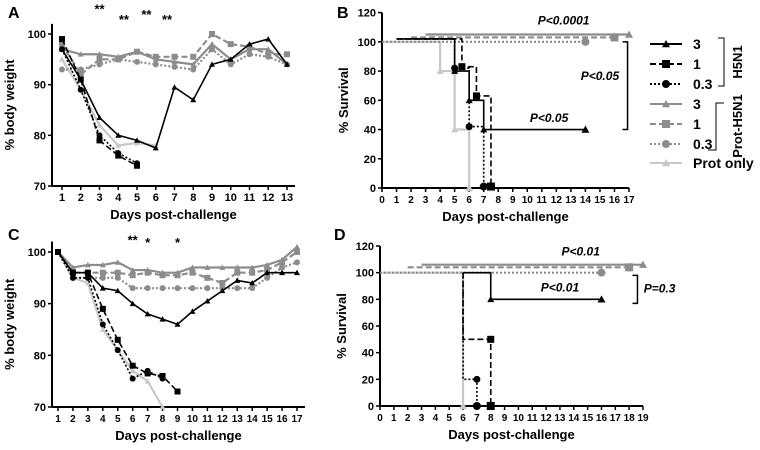 The image size is (760, 450). Describe the element at coordinates (397, 200) in the screenshot. I see `x-tick-label: 1` at that location.